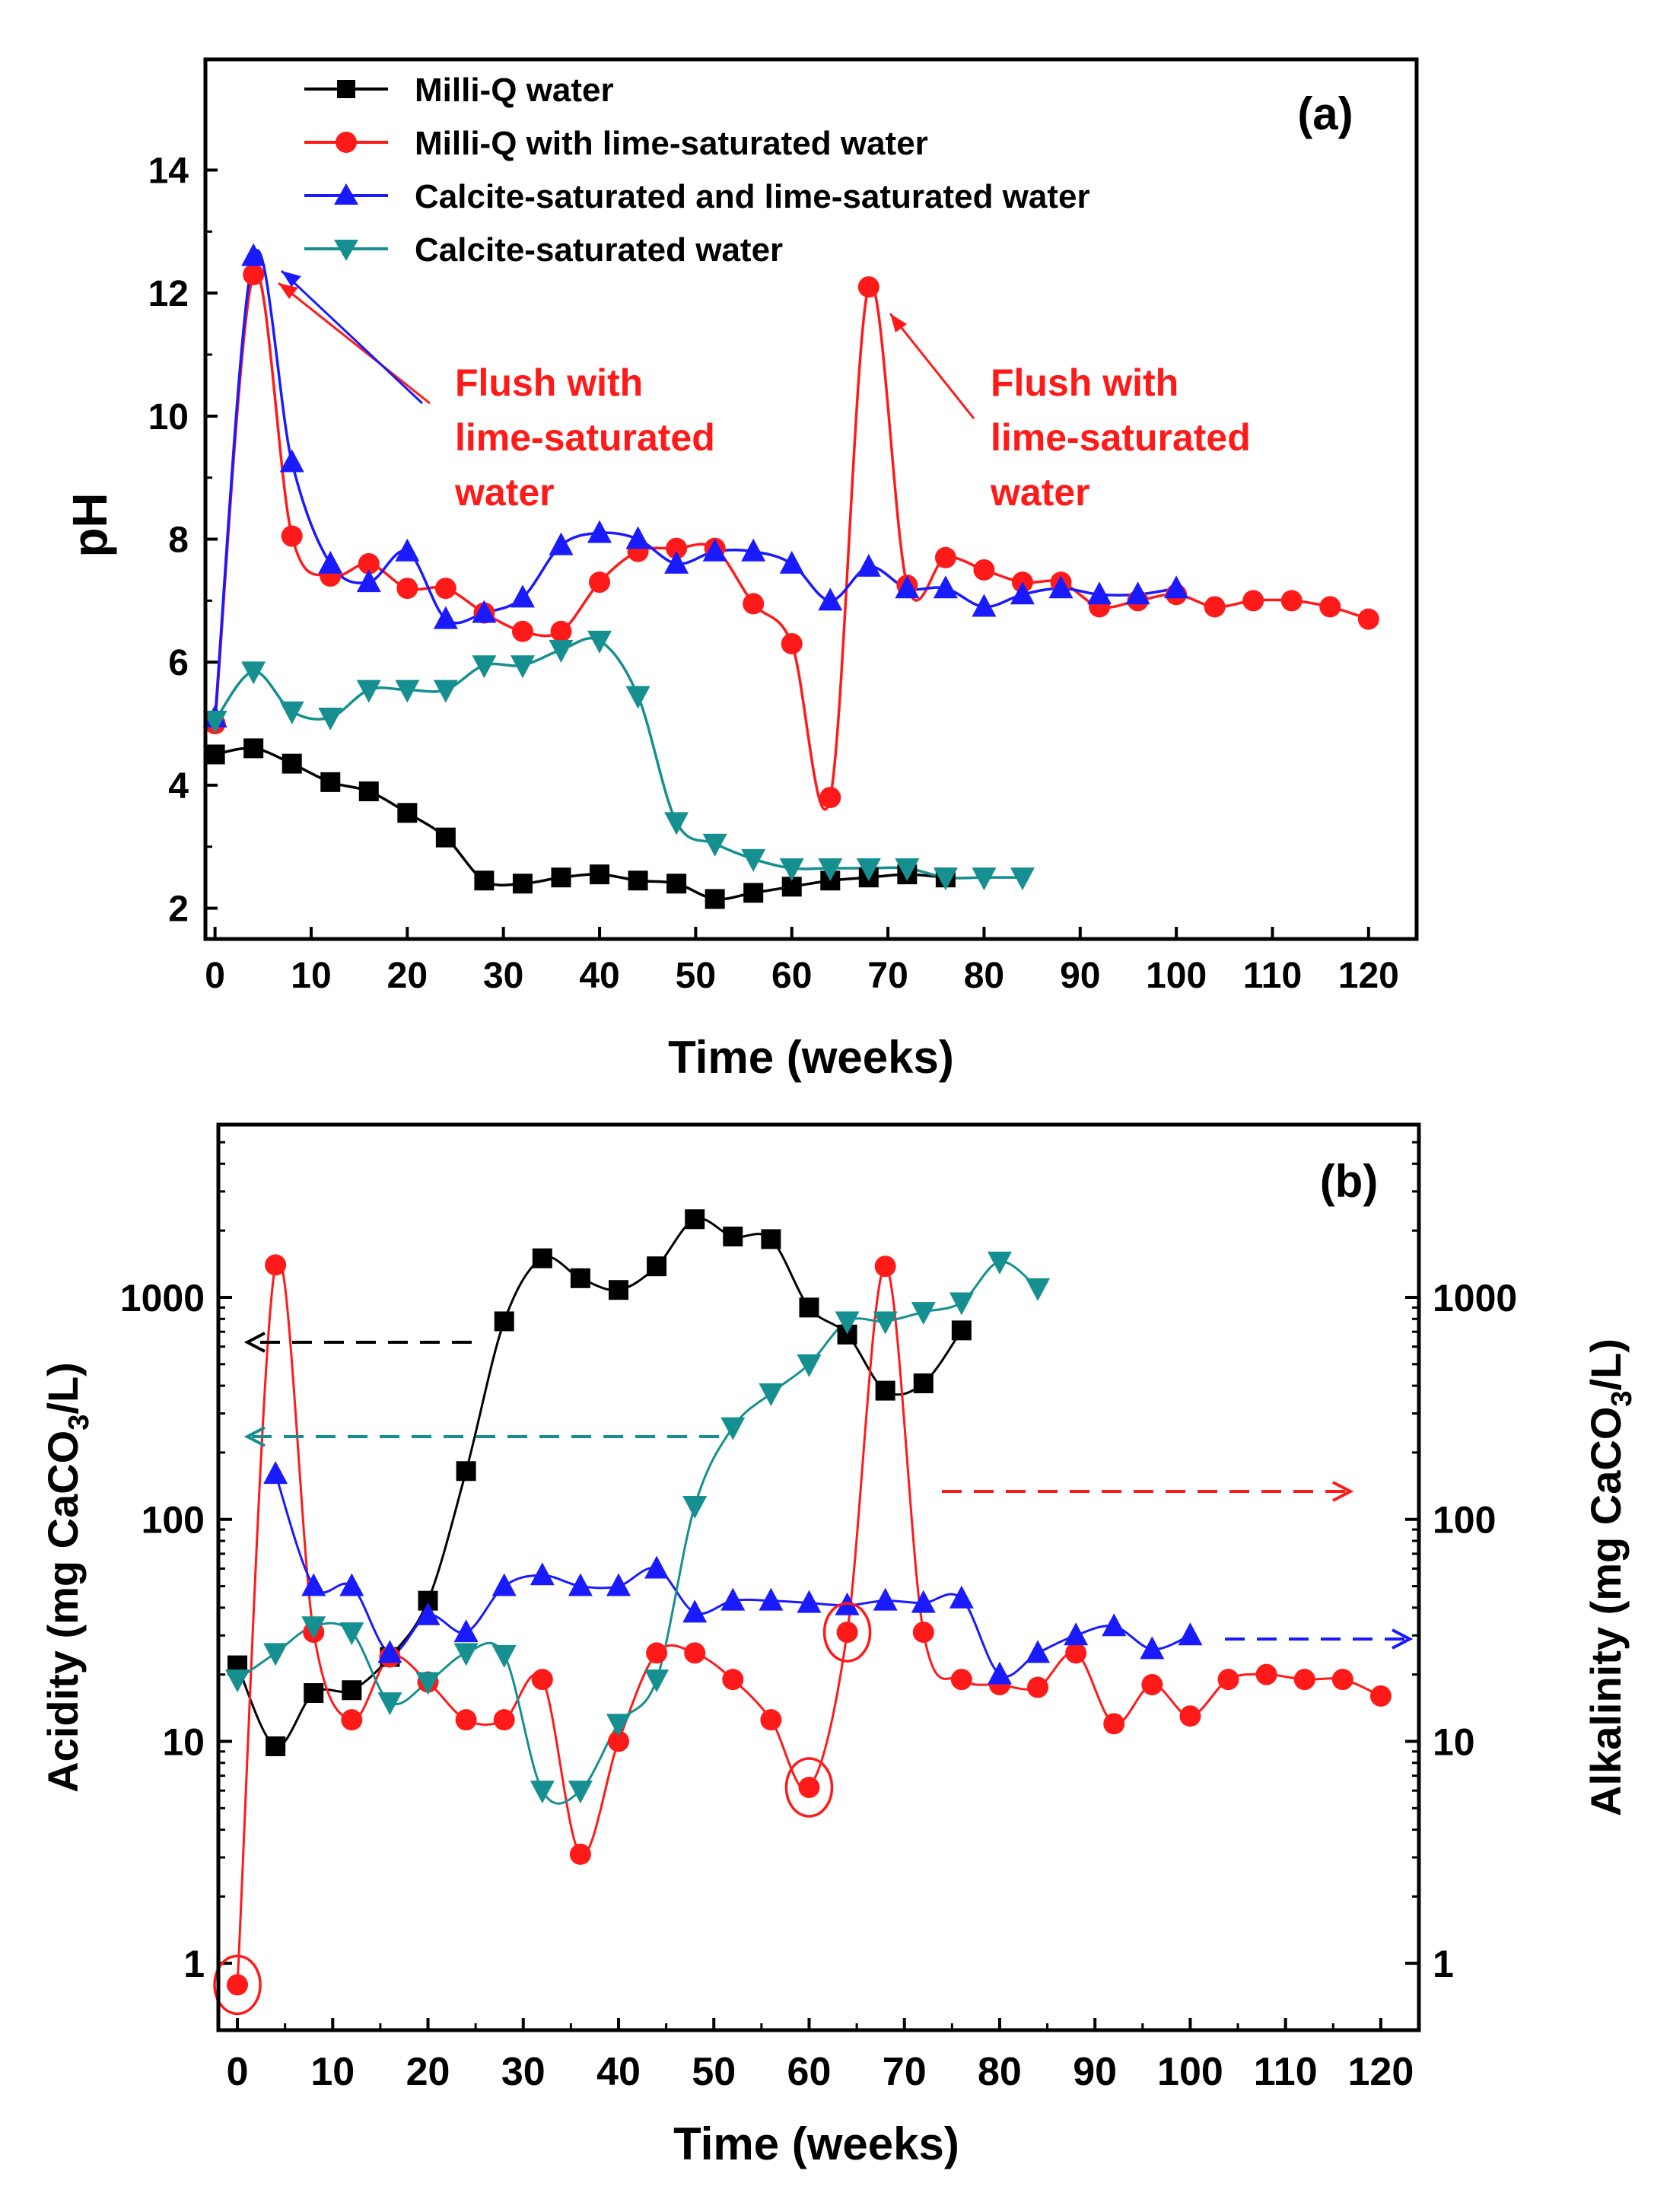  I want to click on legend-marker-square, so click(346, 89).